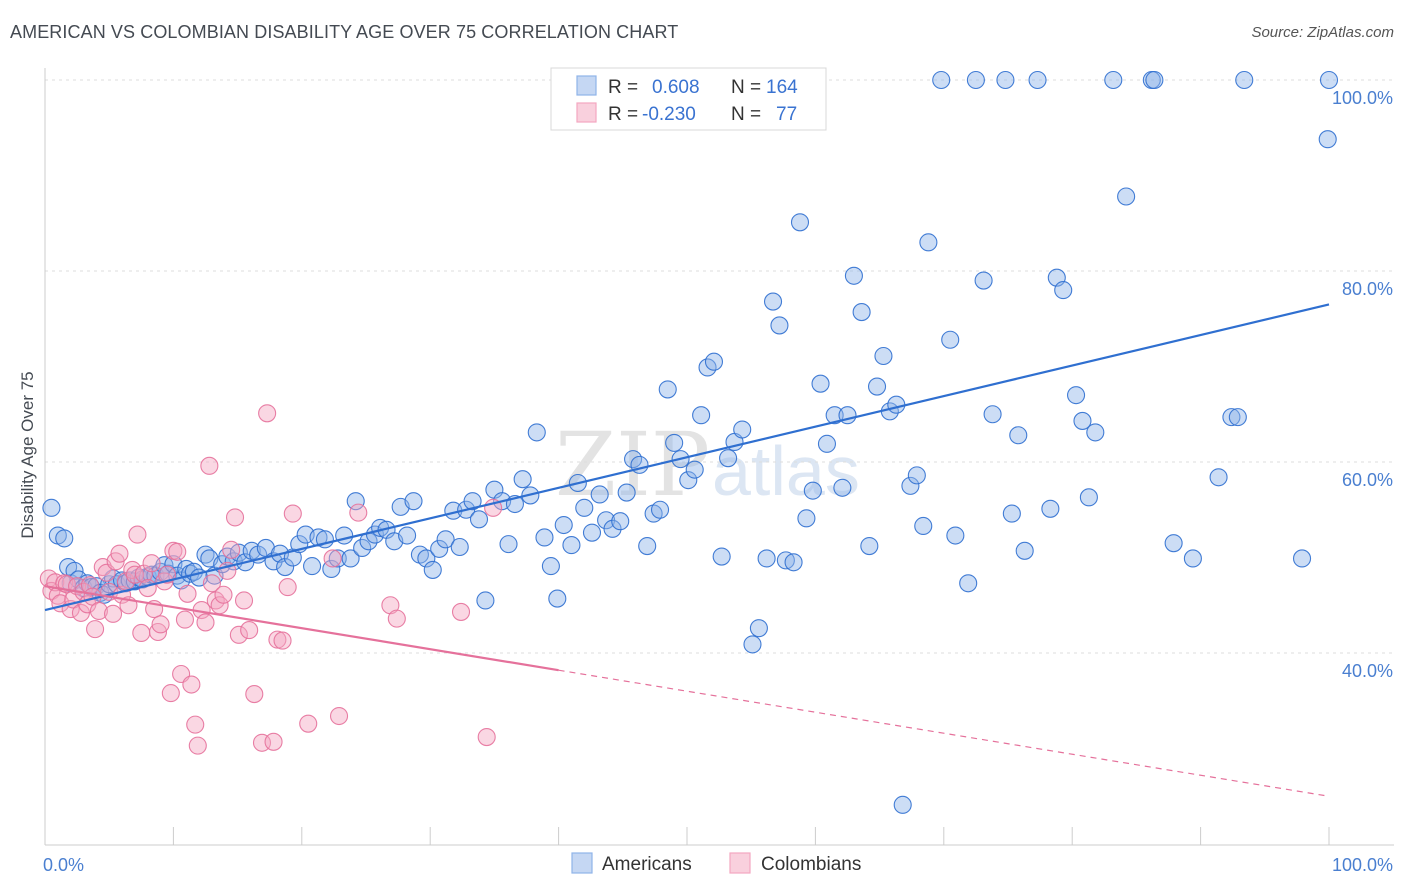 This screenshot has width=1406, height=892. Describe the element at coordinates (1367, 289) in the screenshot. I see `y-tick-label-80: 80.0%` at that location.